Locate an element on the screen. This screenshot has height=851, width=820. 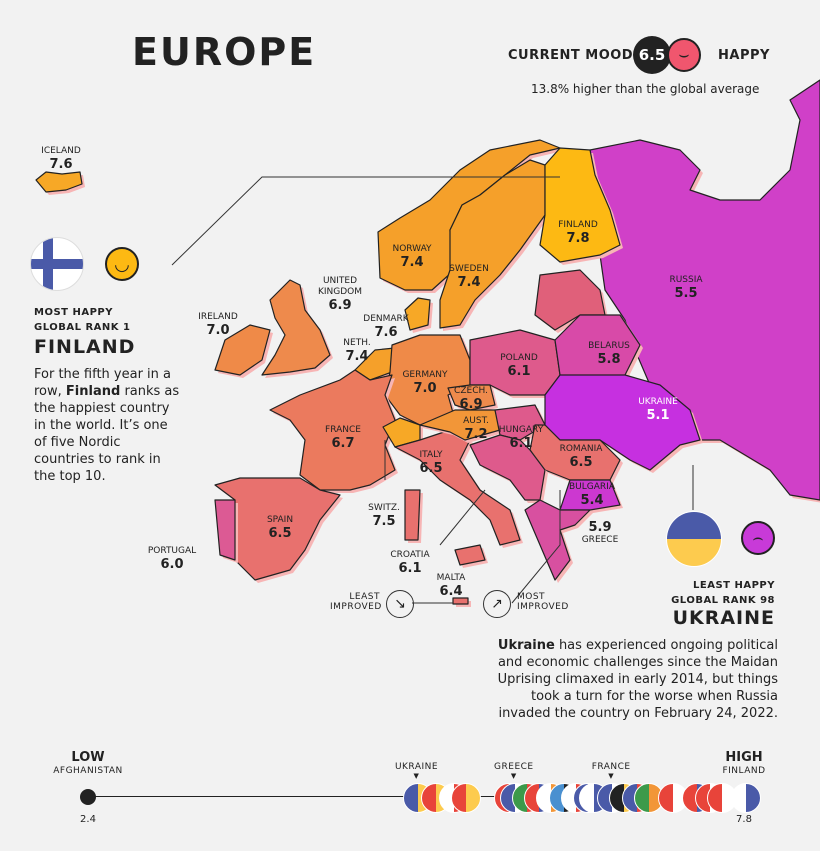
country-ireland is located at coordinates (242, 350).